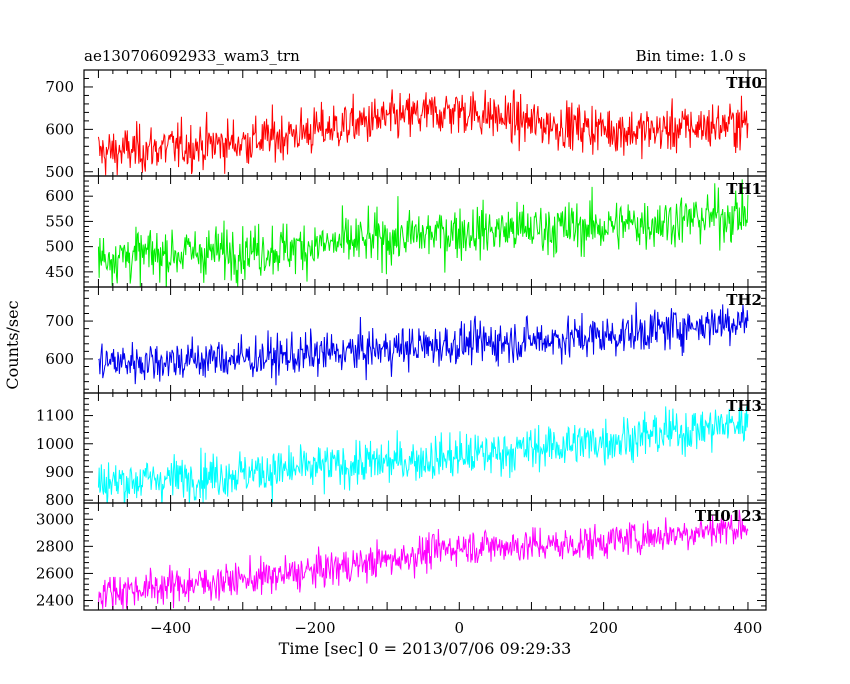 The height and width of the screenshot is (684, 850). Describe the element at coordinates (744, 189) in the screenshot. I see `panel-label-th1: TH1` at that location.